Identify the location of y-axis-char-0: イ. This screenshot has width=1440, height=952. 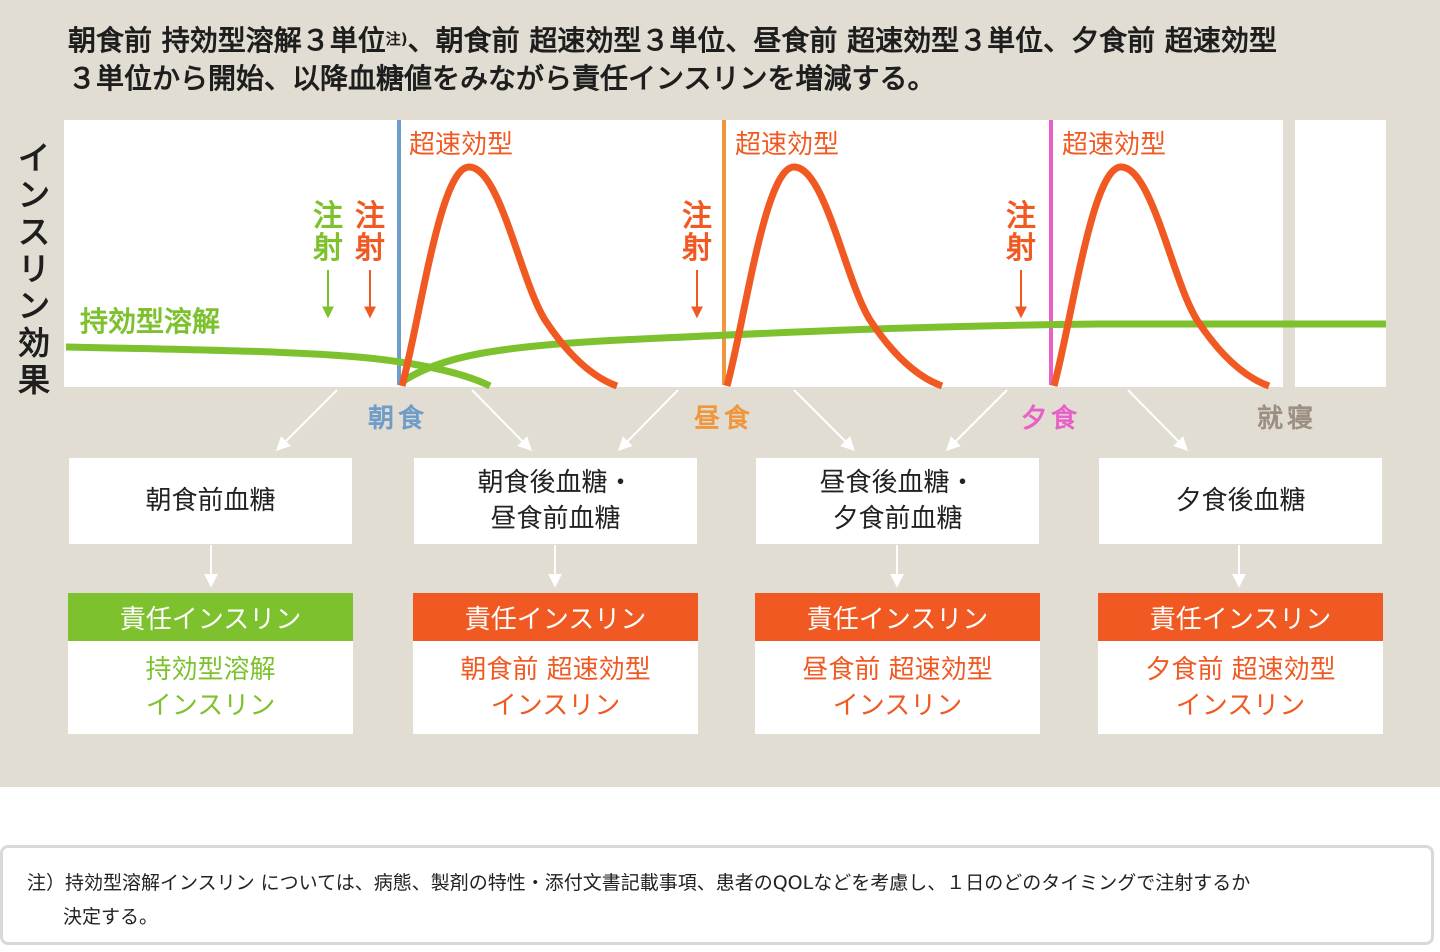
(33, 158).